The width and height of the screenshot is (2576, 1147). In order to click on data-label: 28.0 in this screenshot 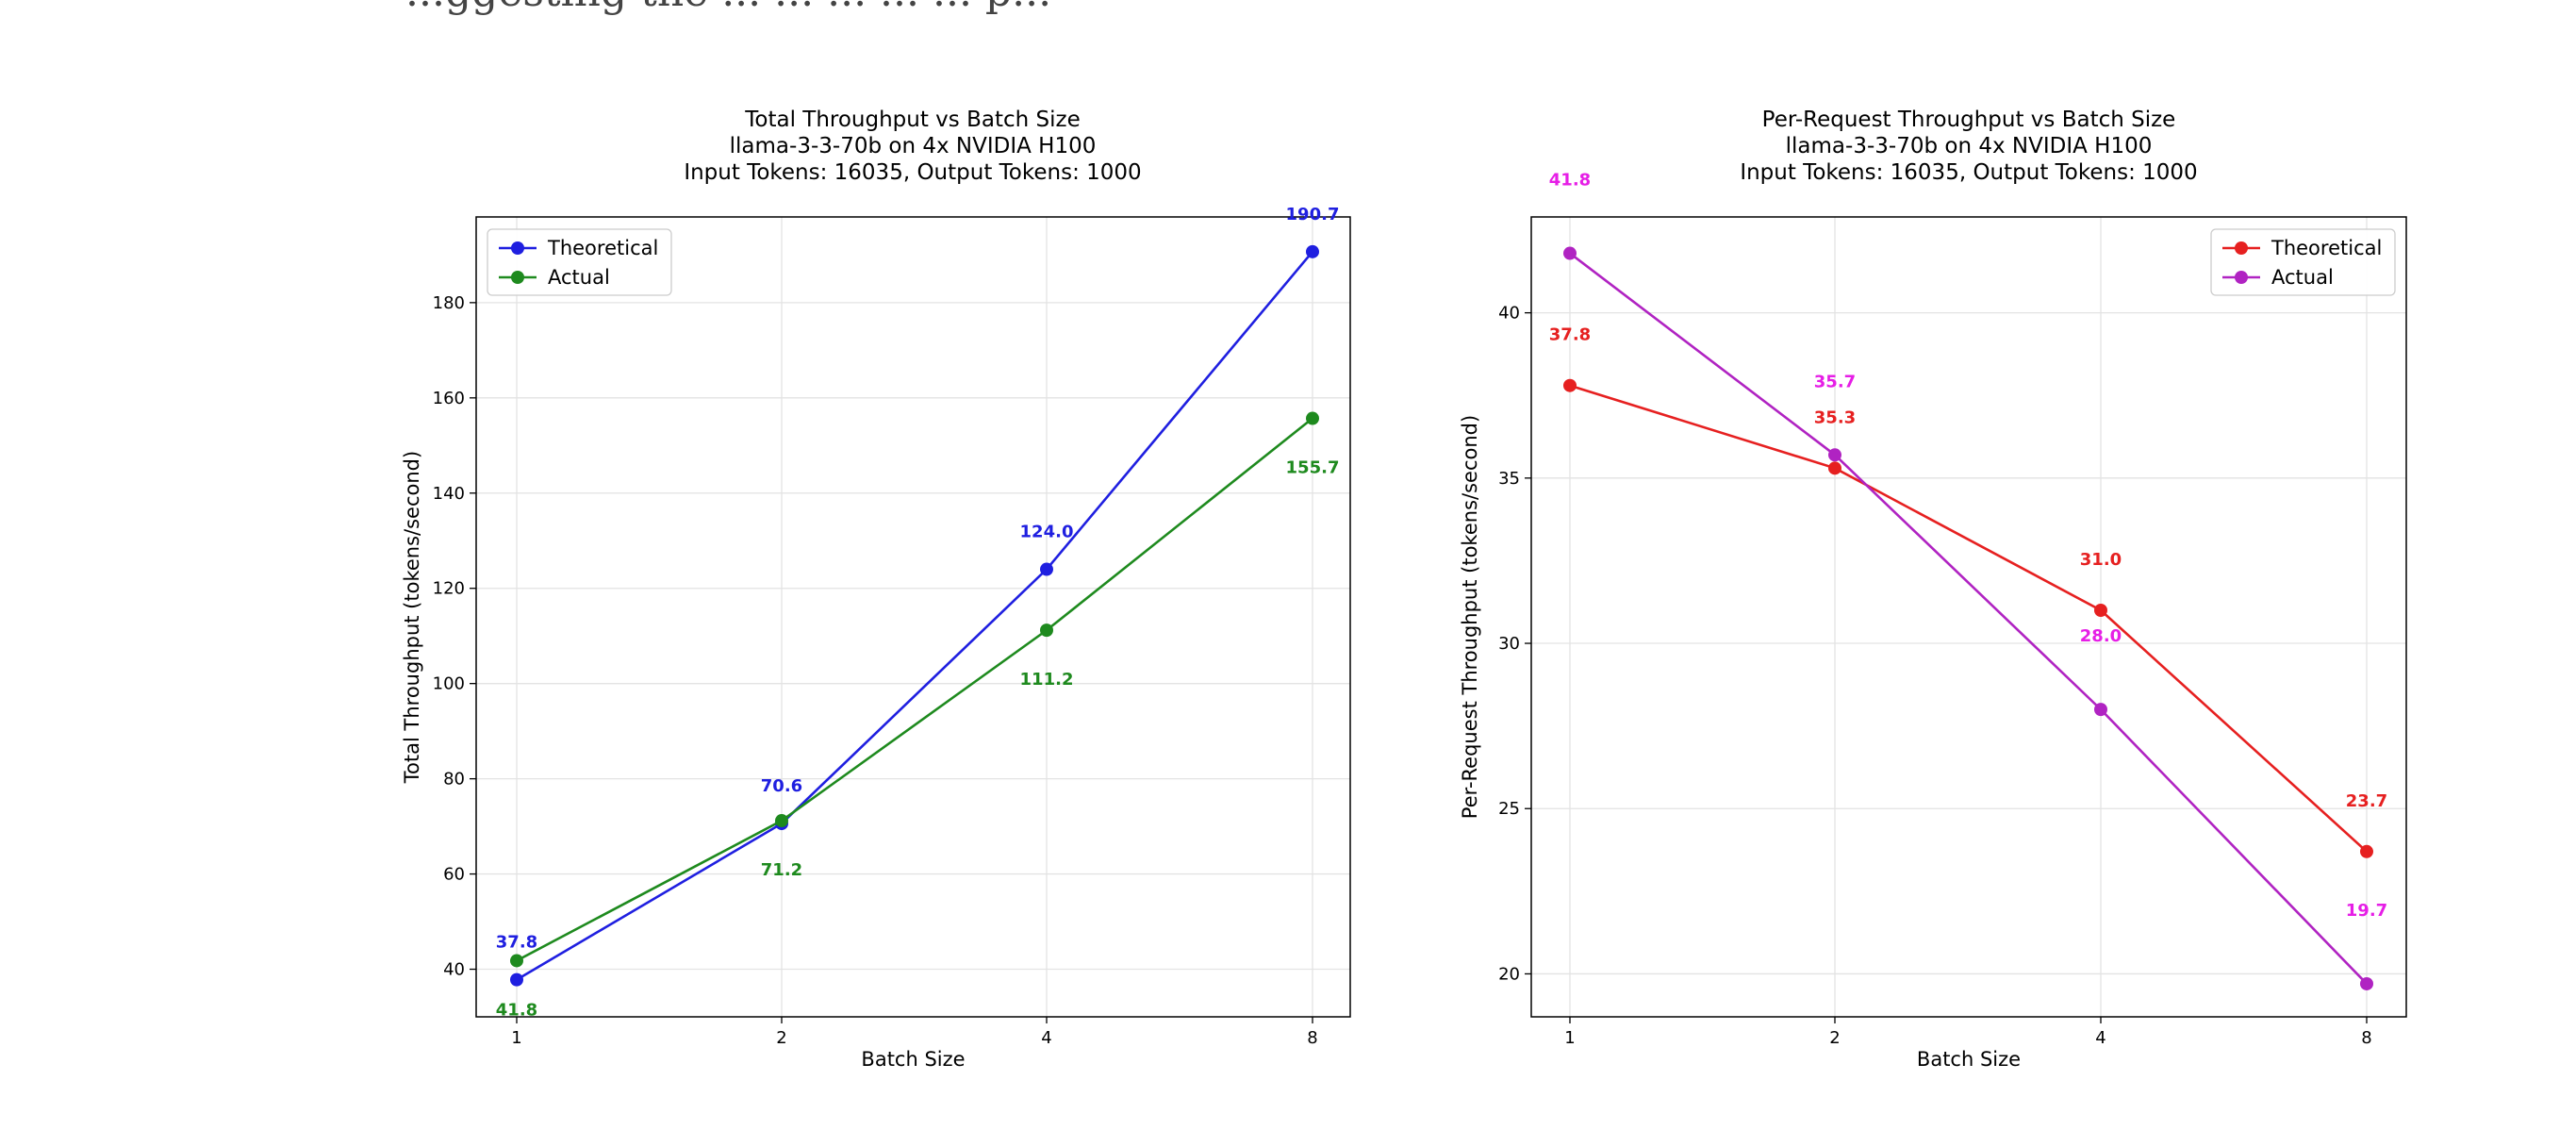, I will do `click(2101, 636)`.